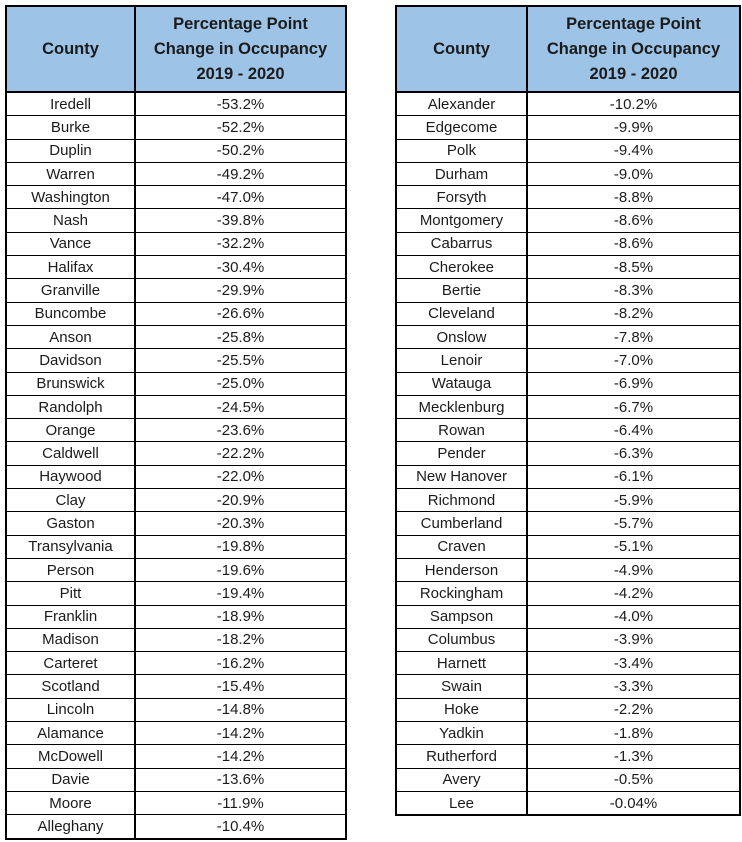 Image resolution: width=742 pixels, height=842 pixels. I want to click on value-cell: -50.2%, so click(240, 150).